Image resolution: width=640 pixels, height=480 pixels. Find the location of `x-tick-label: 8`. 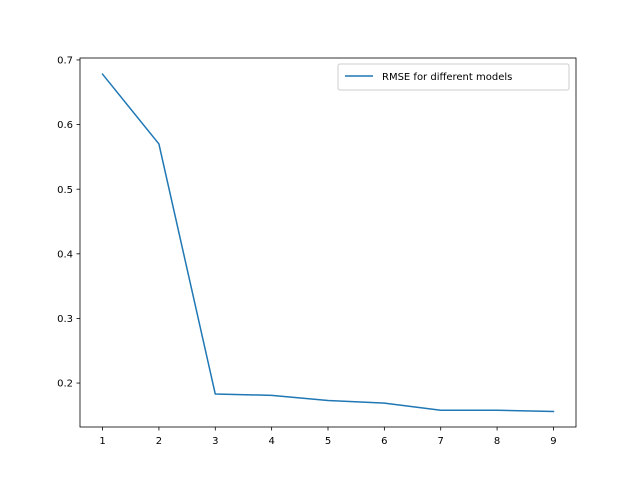

x-tick-label: 8 is located at coordinates (497, 441).